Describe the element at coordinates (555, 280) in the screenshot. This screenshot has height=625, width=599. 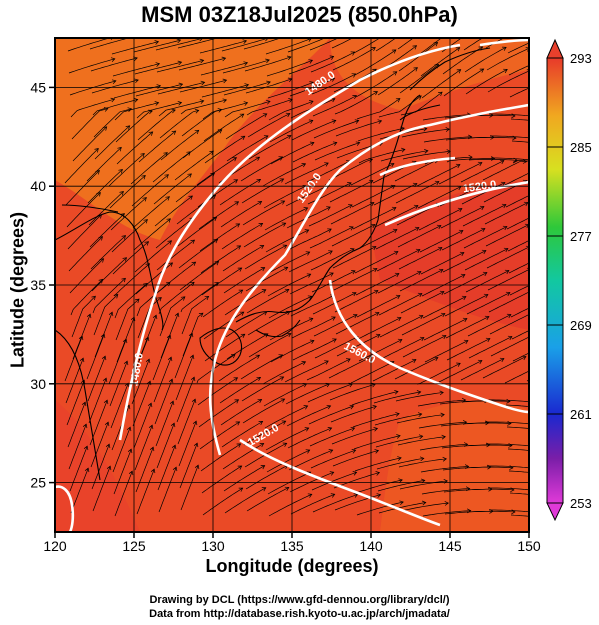
I see `colorbar-ramp` at that location.